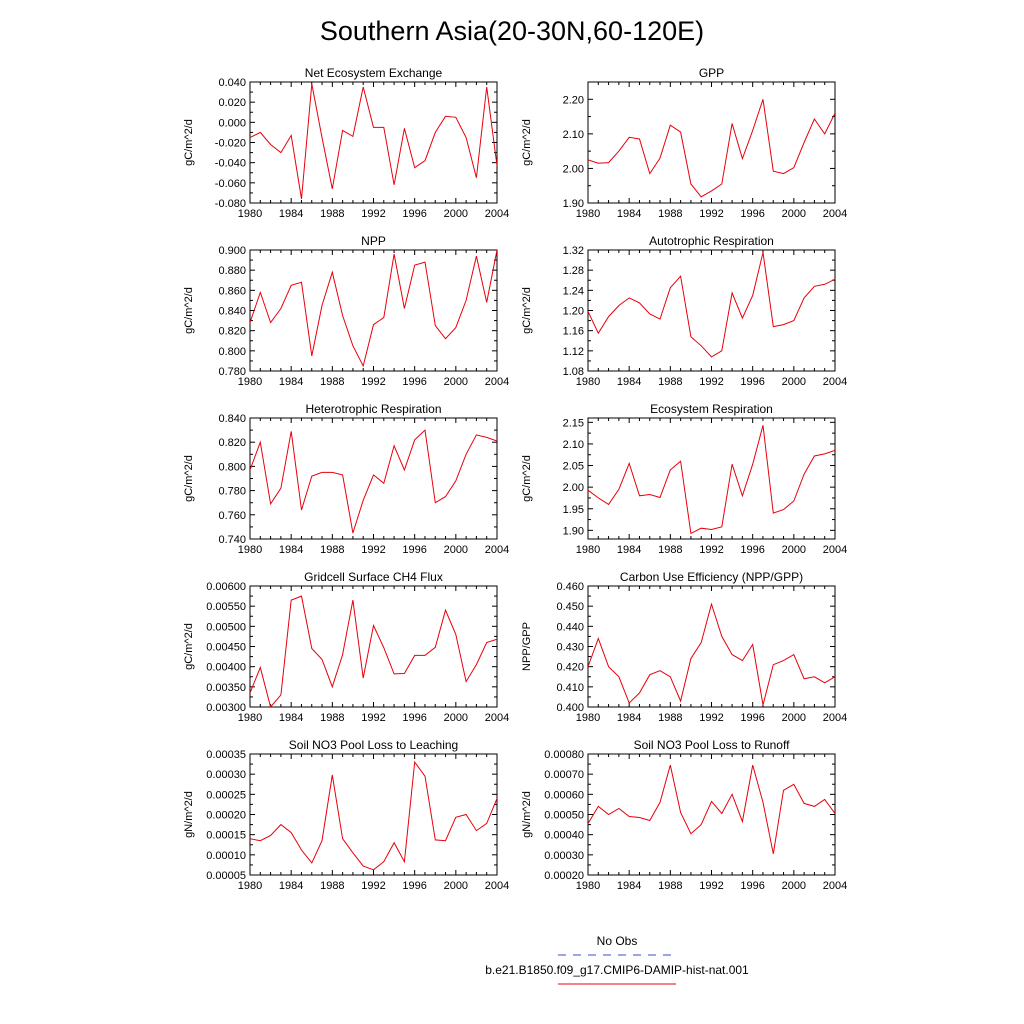  What do you see at coordinates (573, 204) in the screenshot?
I see `y-tick-label: 1.90` at bounding box center [573, 204].